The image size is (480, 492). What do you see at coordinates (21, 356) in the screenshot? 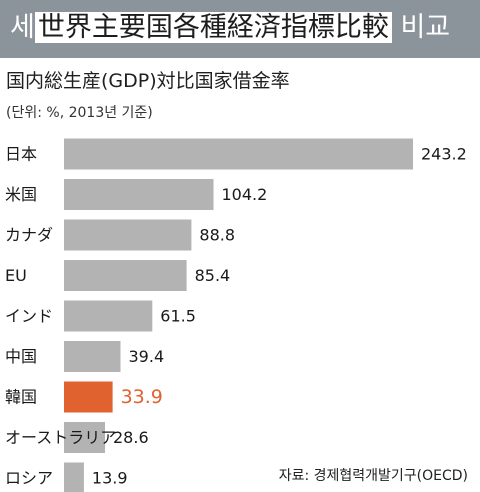
I see `category-label-5: 中国` at bounding box center [21, 356].